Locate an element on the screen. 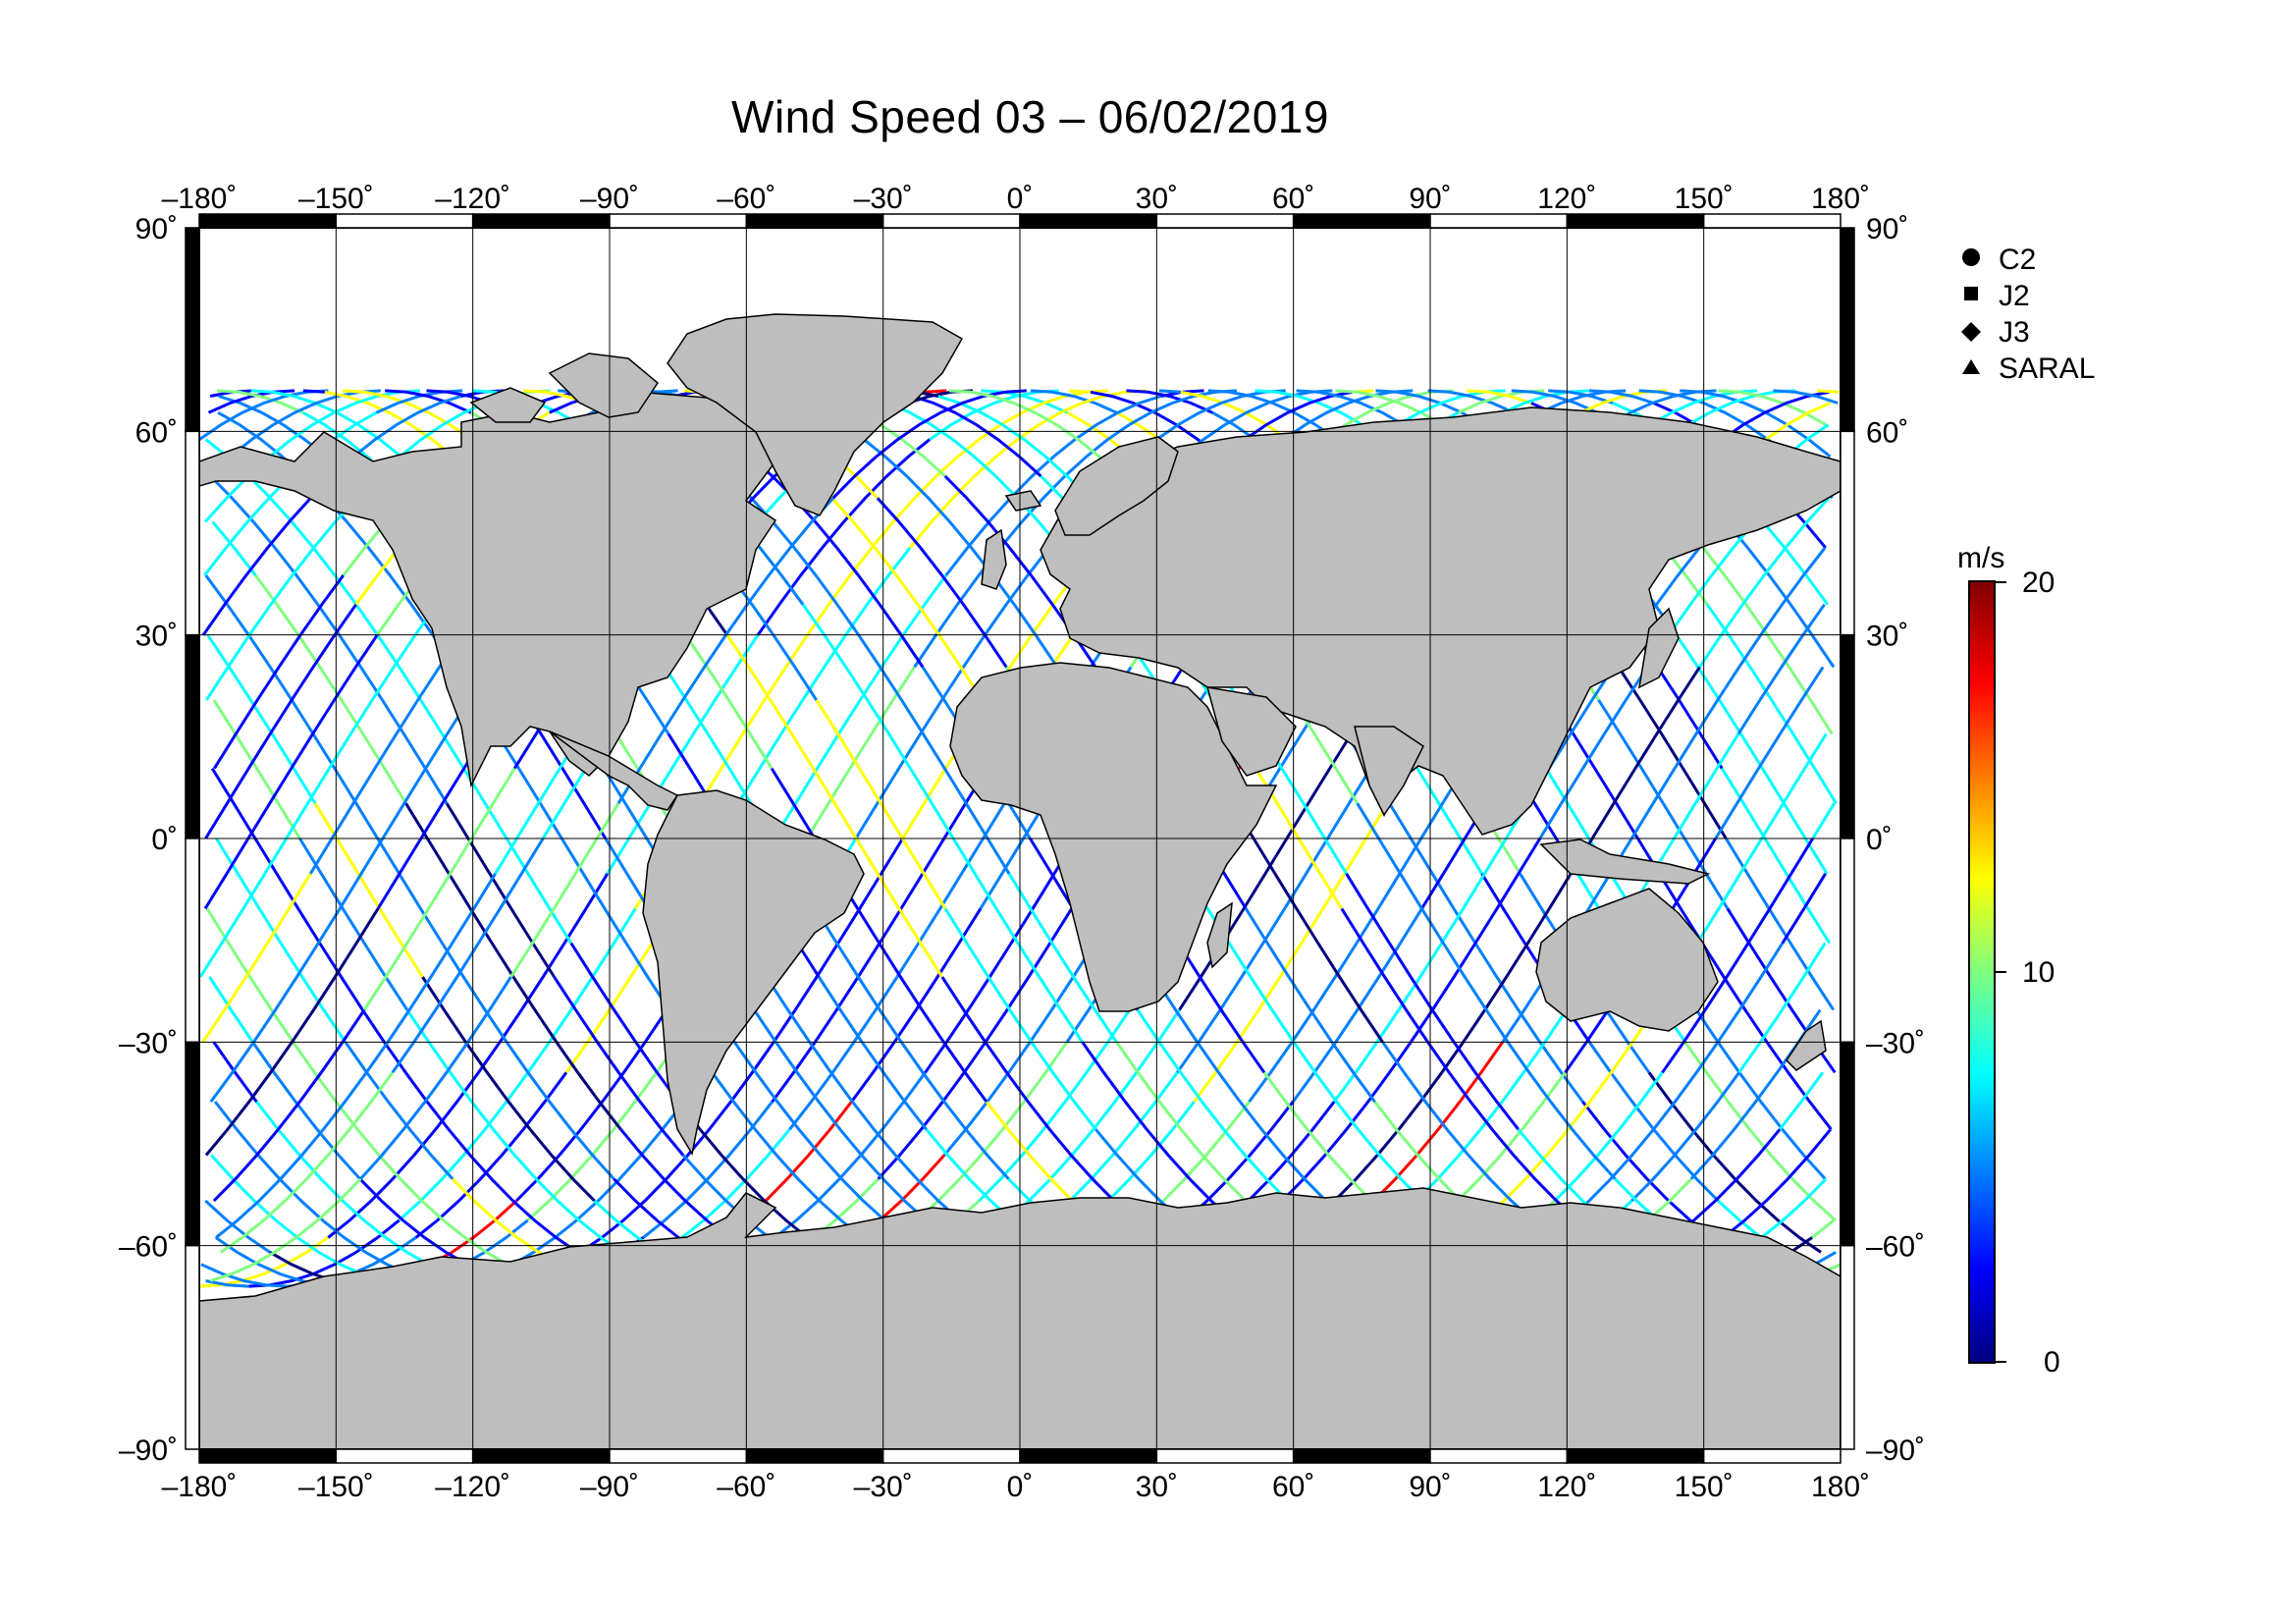 The image size is (2296, 1623). x-tick-label: –120˚ is located at coordinates (472, 1487).